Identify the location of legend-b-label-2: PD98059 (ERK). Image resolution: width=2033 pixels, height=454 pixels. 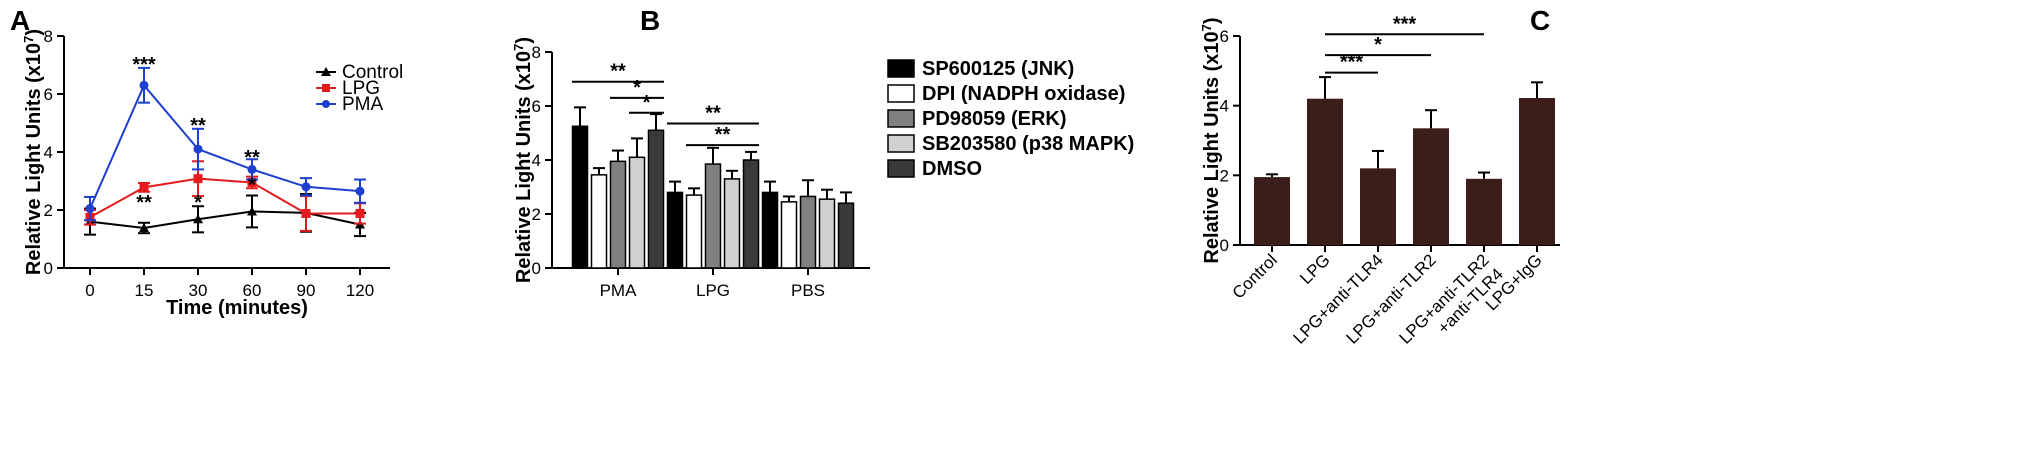
(994, 119).